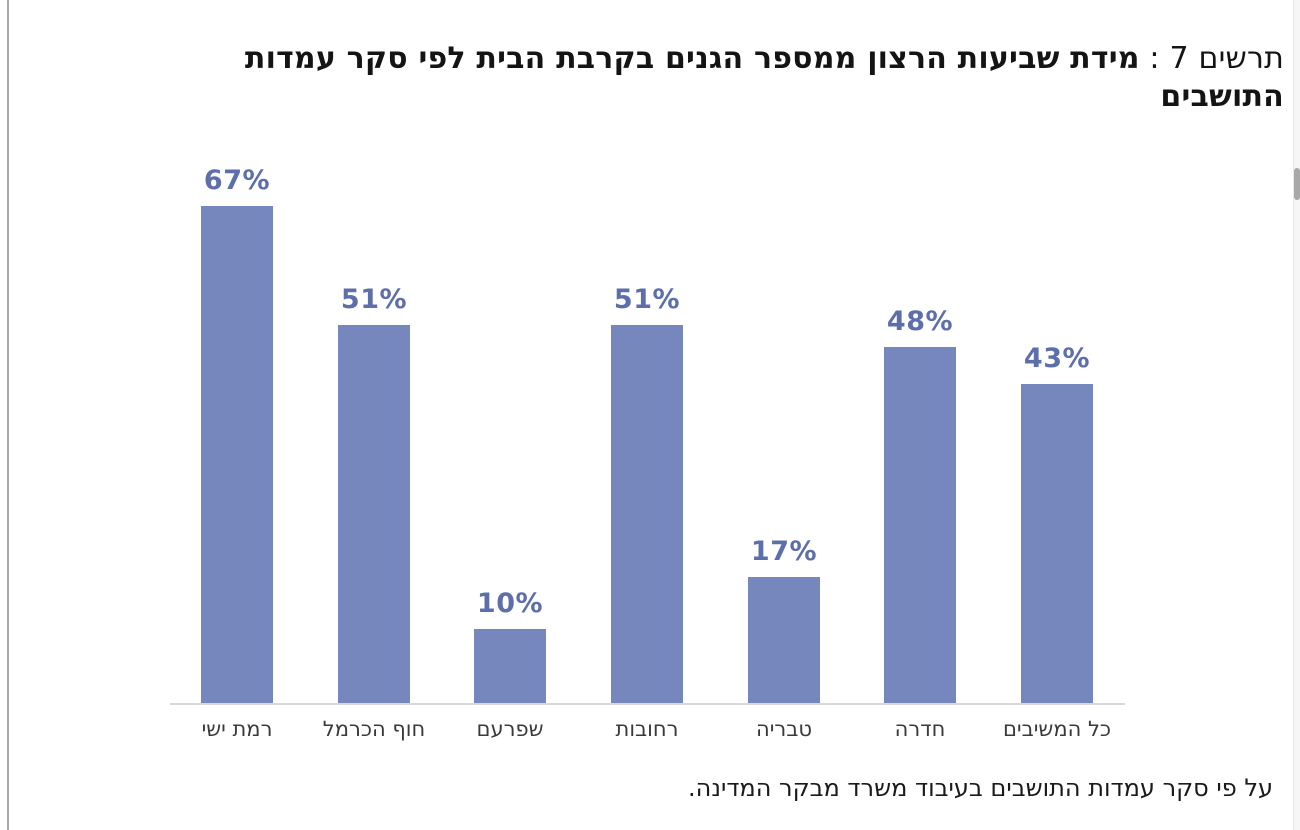  I want to click on scrollbar, so click(1296, 415).